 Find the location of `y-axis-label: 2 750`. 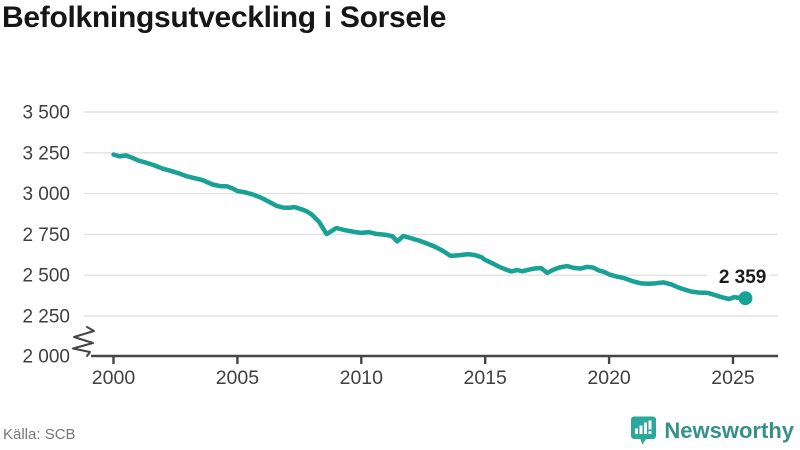

y-axis-label: 2 750 is located at coordinates (46, 235).